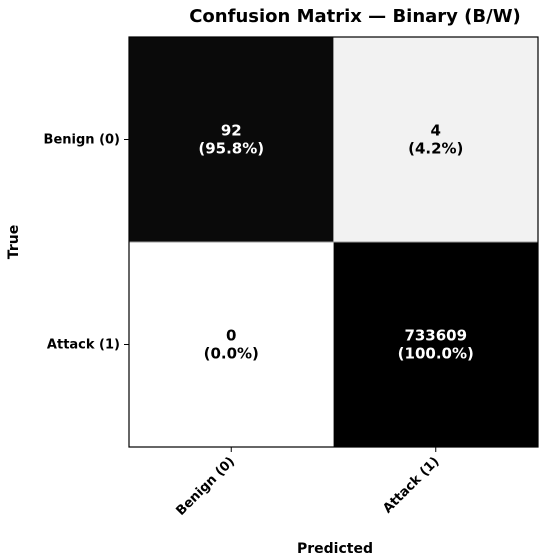 This screenshot has height=560, width=550. Describe the element at coordinates (355, 16) in the screenshot. I see `chart-title: Confusion Matrix — Binary (B/W)` at that location.